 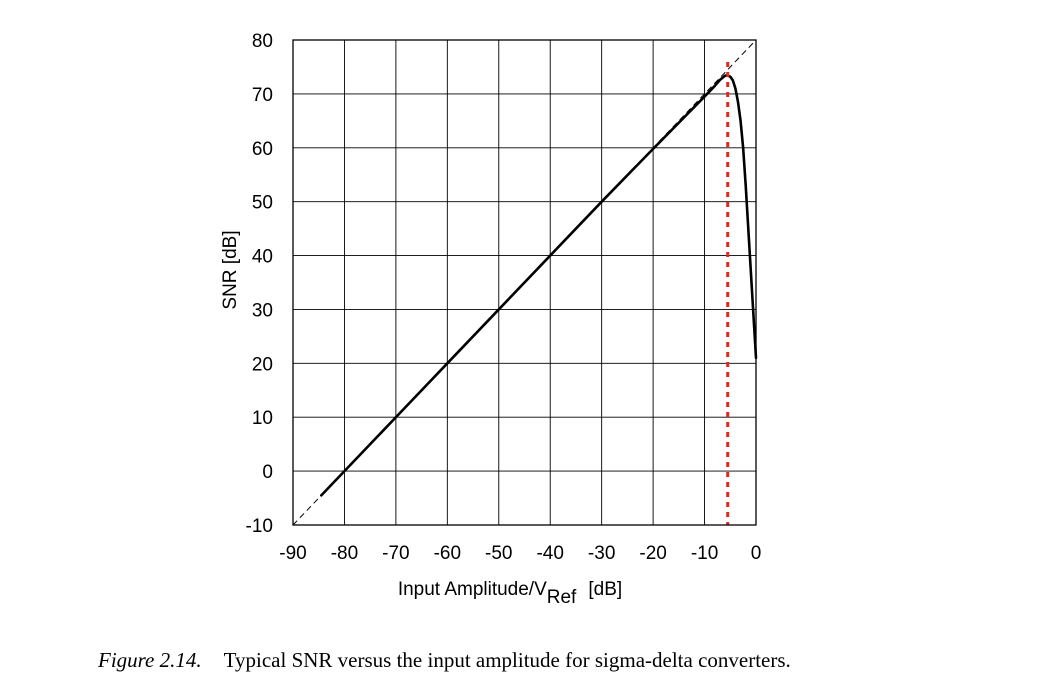 What do you see at coordinates (447, 553) in the screenshot?
I see `x-tick-label: -60` at bounding box center [447, 553].